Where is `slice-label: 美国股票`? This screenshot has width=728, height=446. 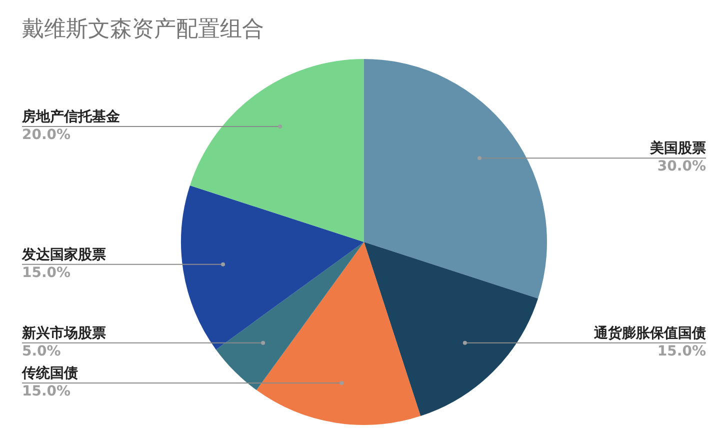
slice-label: 美国股票 is located at coordinates (677, 148).